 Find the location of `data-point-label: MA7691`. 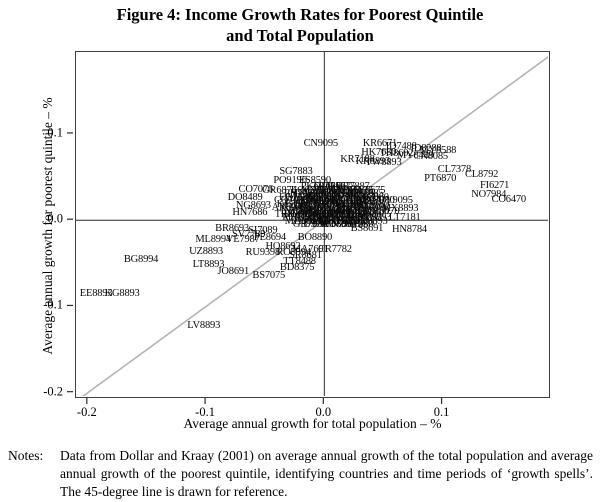

data-point-label: MA7691 is located at coordinates (310, 249).